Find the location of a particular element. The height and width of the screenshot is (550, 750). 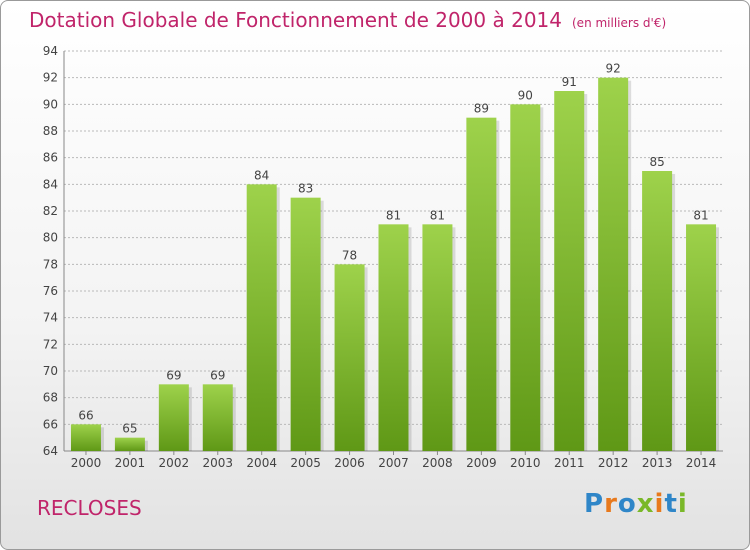

data-label: 92 is located at coordinates (613, 69).